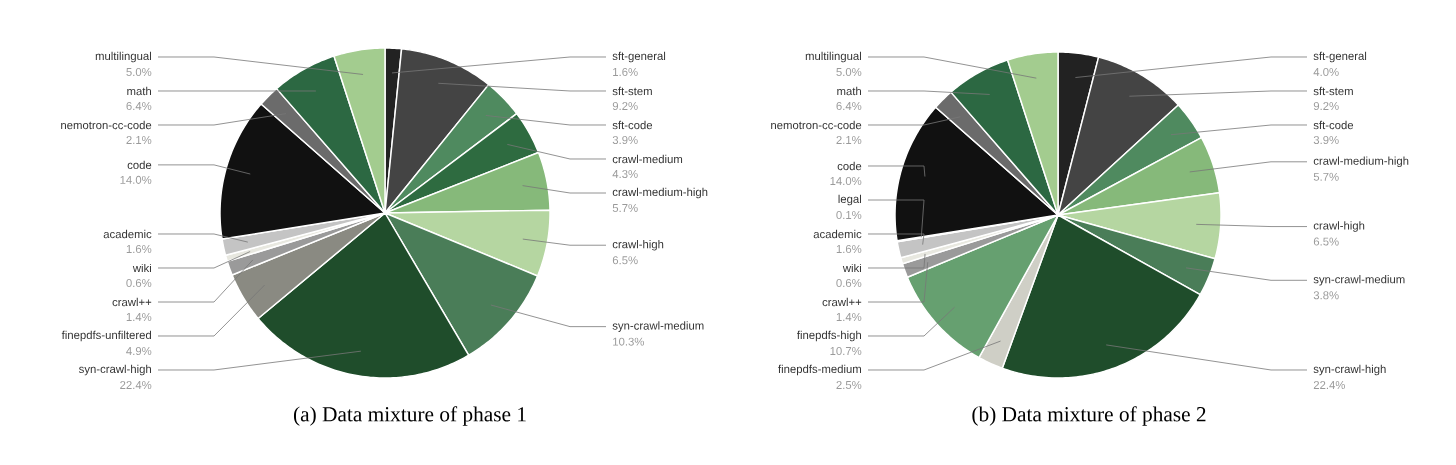 This screenshot has width=1456, height=465. Describe the element at coordinates (1089, 416) in the screenshot. I see `text: (b) Data mixture of phase 2` at that location.